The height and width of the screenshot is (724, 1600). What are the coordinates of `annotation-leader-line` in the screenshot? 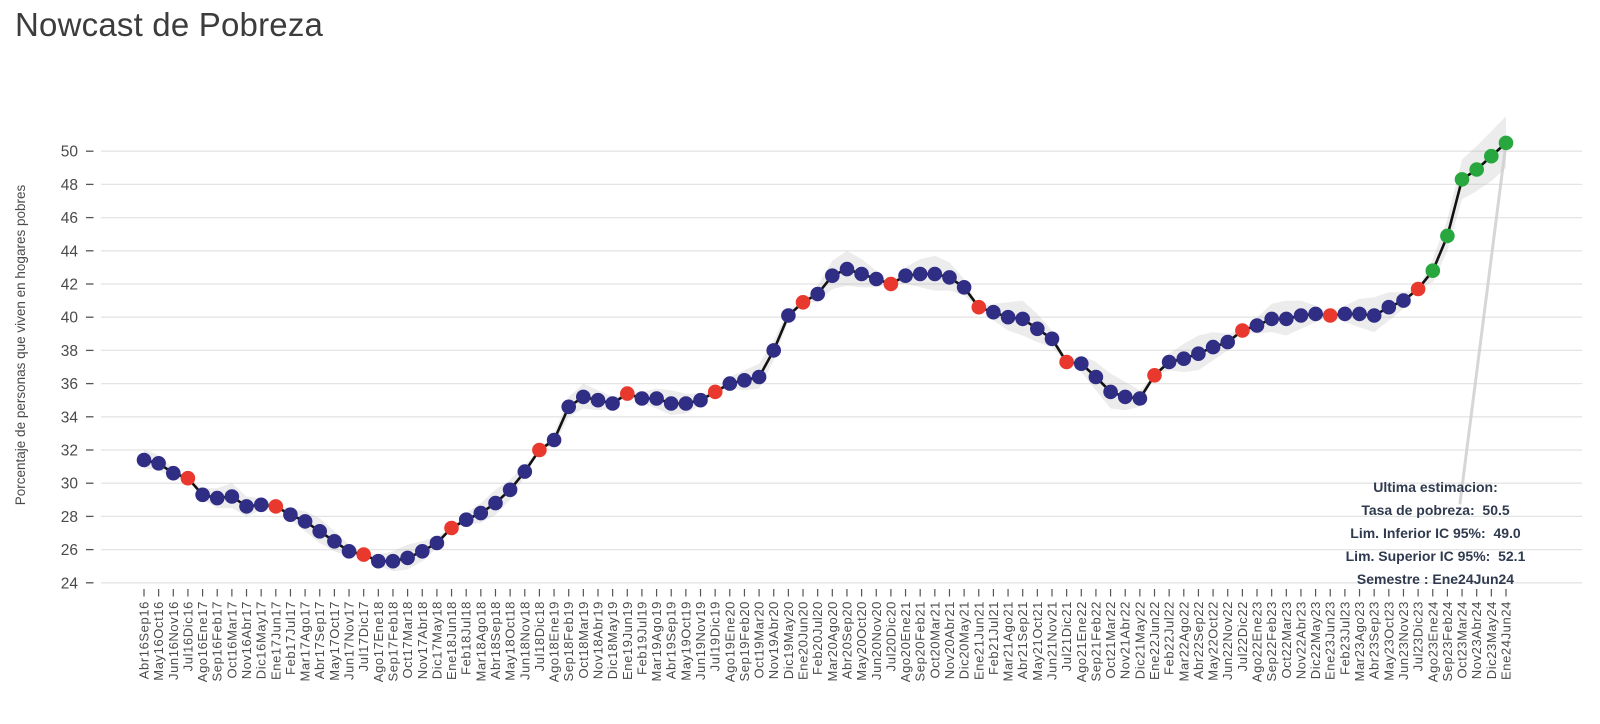 It's located at (1483, 323).